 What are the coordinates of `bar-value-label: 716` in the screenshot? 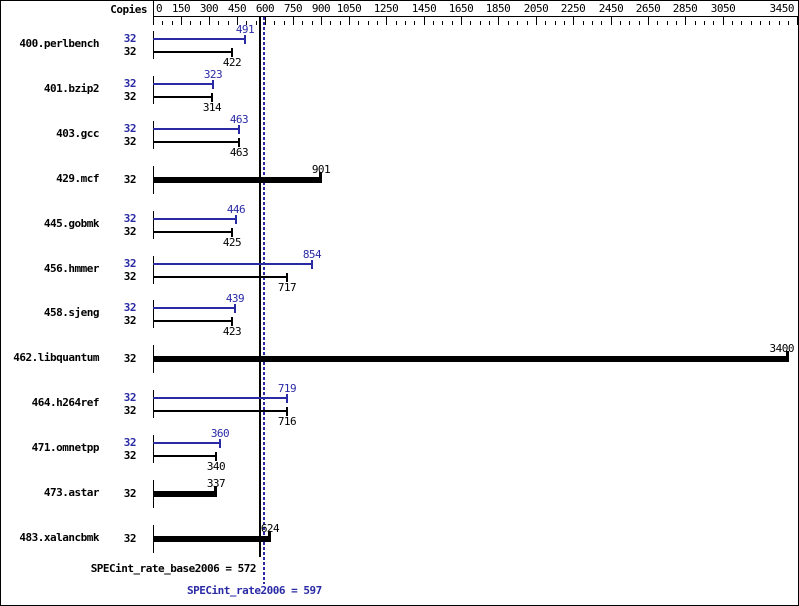 It's located at (287, 421).